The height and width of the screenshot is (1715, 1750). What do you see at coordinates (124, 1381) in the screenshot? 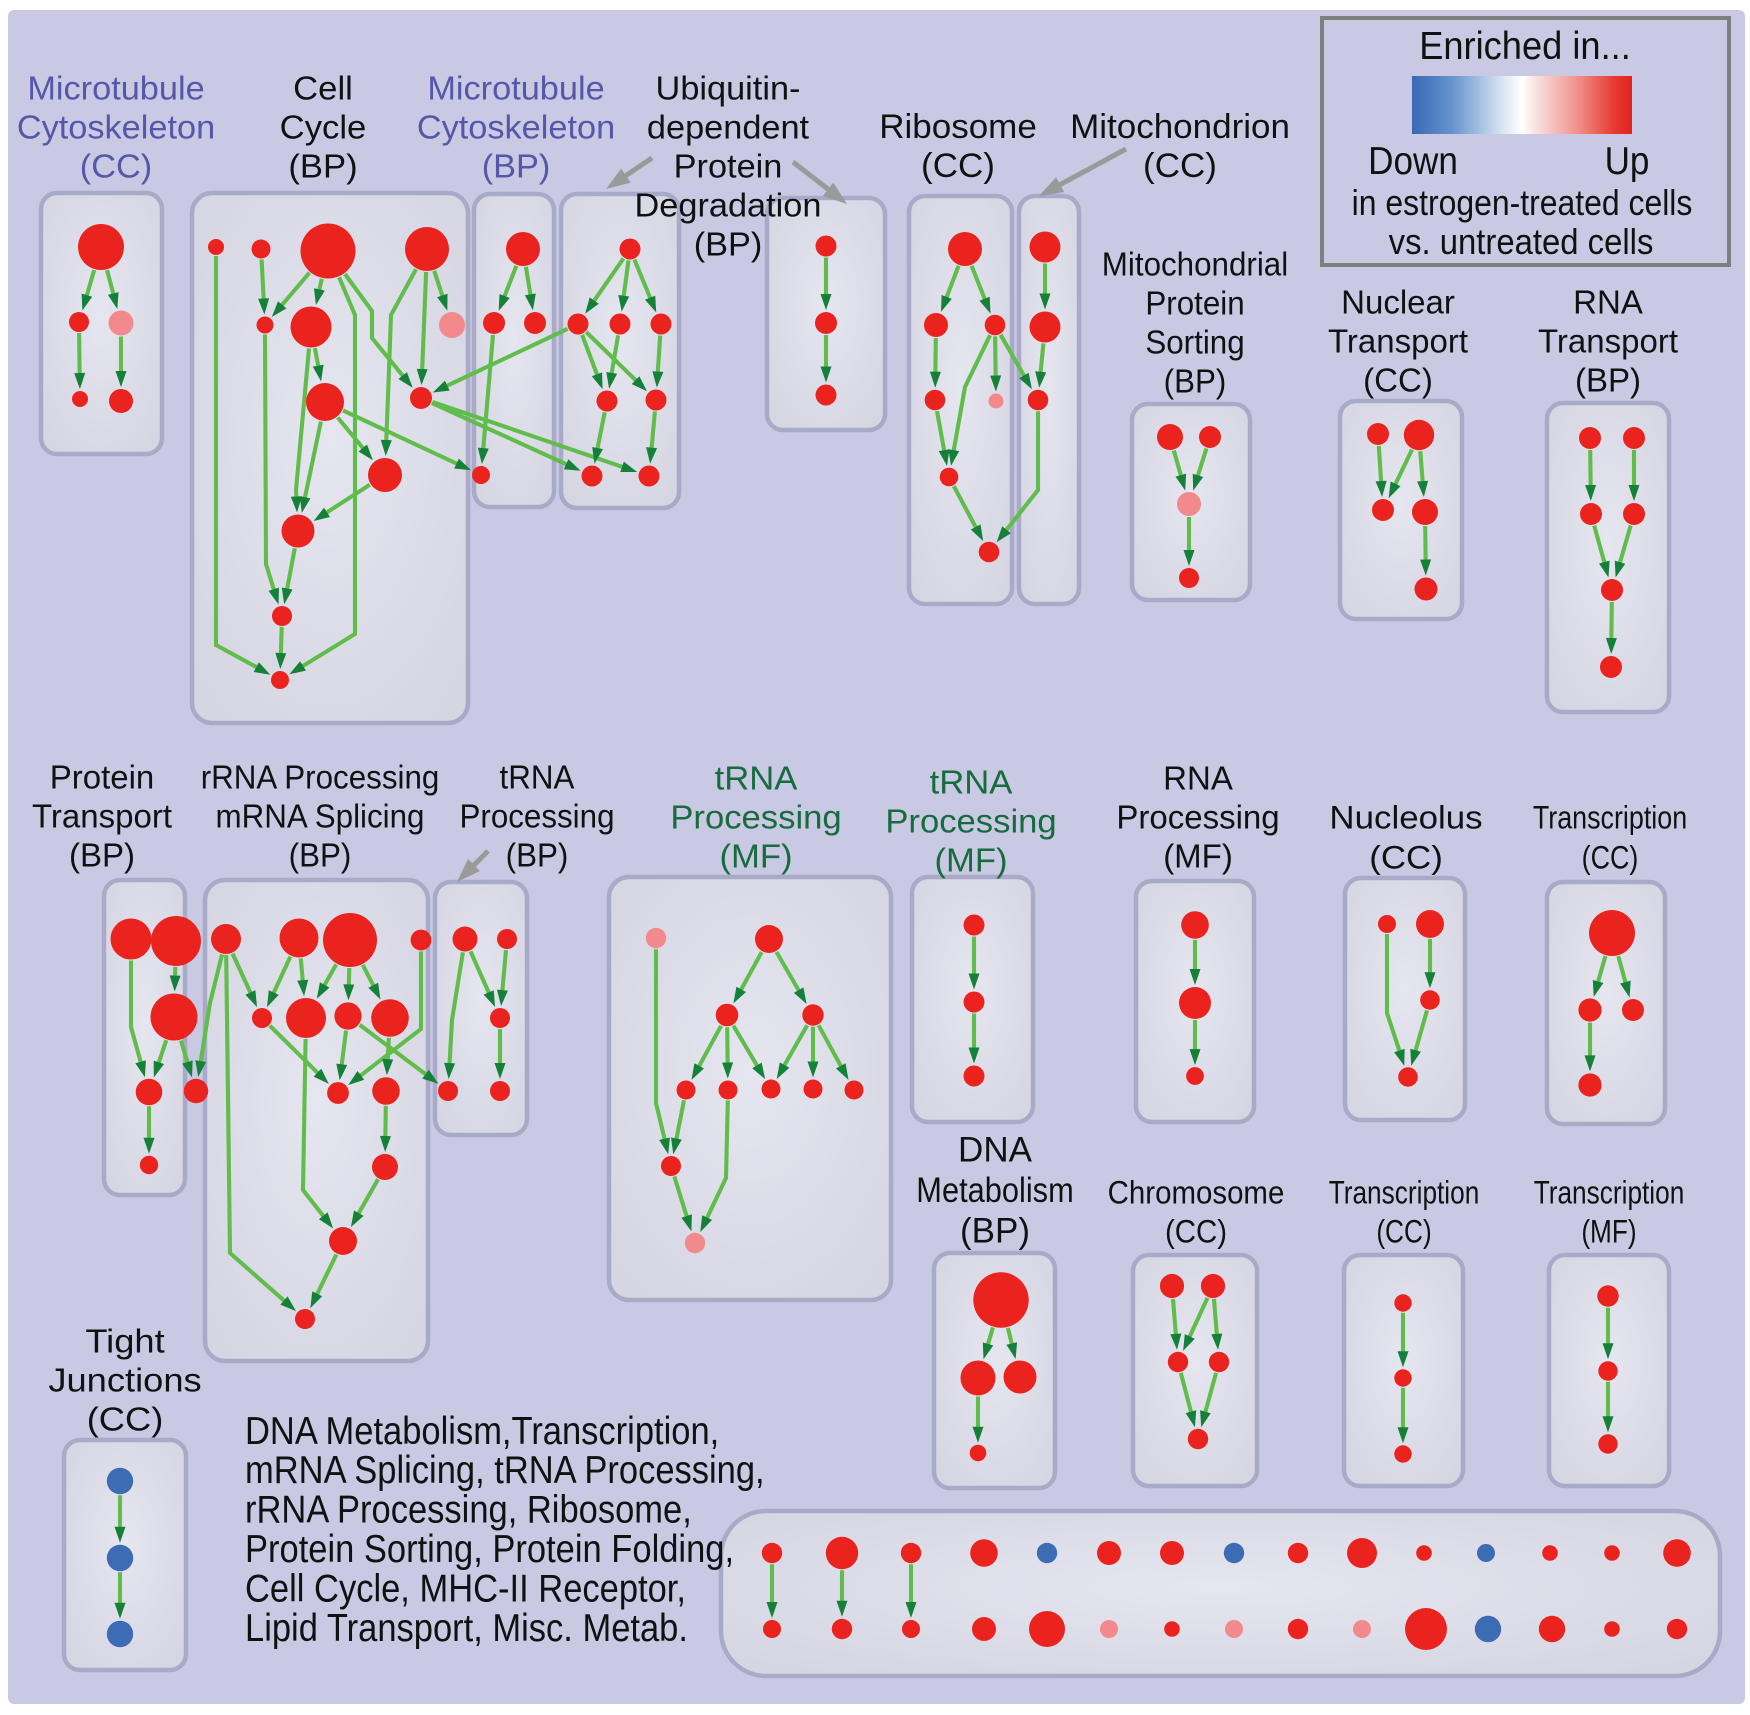
I see `svg-text: Junctions` at bounding box center [124, 1381].